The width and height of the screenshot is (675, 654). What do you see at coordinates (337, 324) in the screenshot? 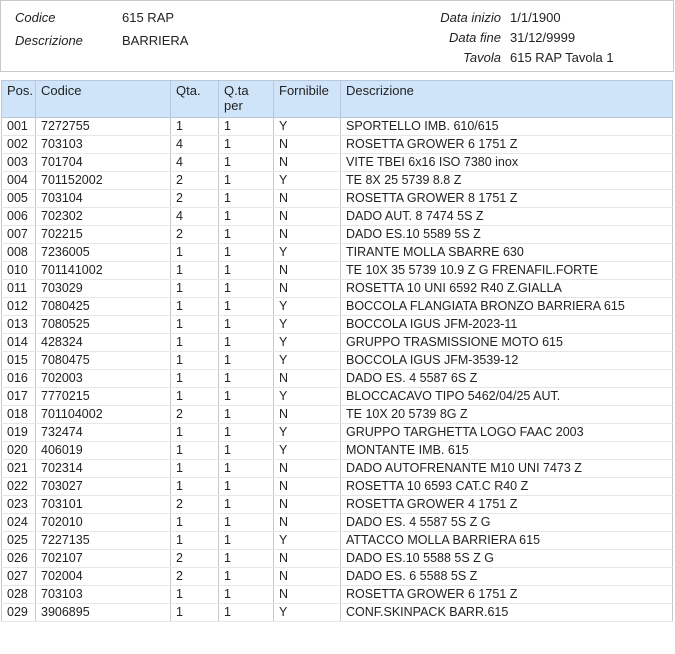
I see `table-row: 013 7080525 1 1 Y BOCCOLA IGUS JFM-2023-11` at bounding box center [337, 324].